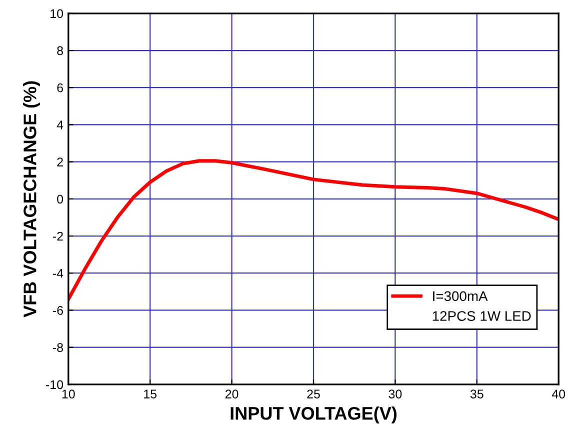  What do you see at coordinates (313, 415) in the screenshot?
I see `x-axis-title: INPUT VOLTAGE(V)` at bounding box center [313, 415].